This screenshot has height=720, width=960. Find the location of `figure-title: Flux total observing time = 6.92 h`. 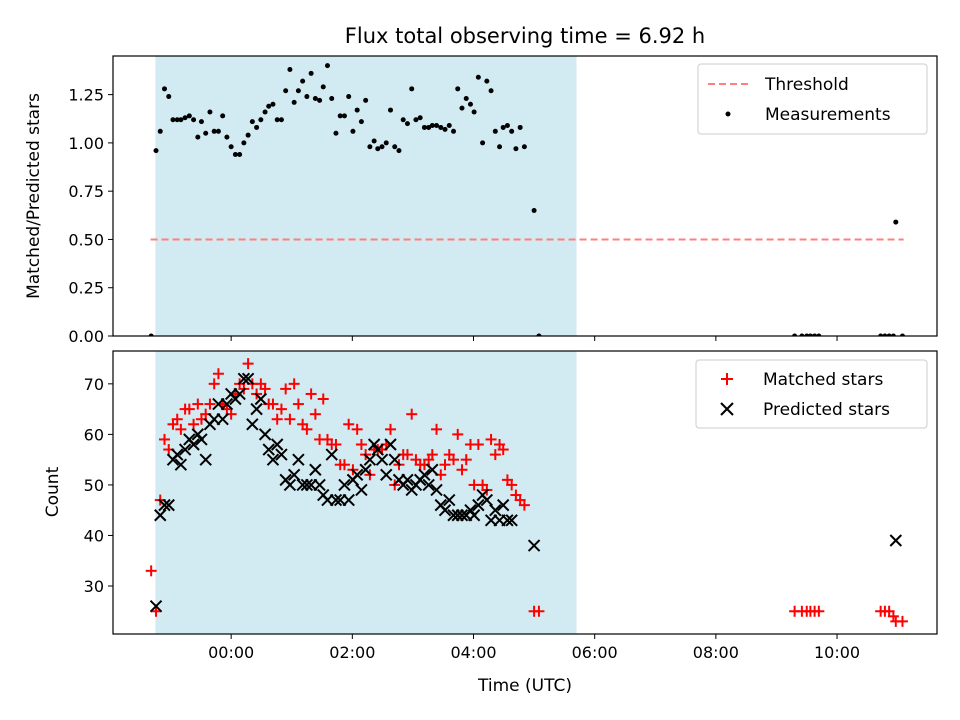

figure-title: Flux total observing time = 6.92 h is located at coordinates (525, 36).